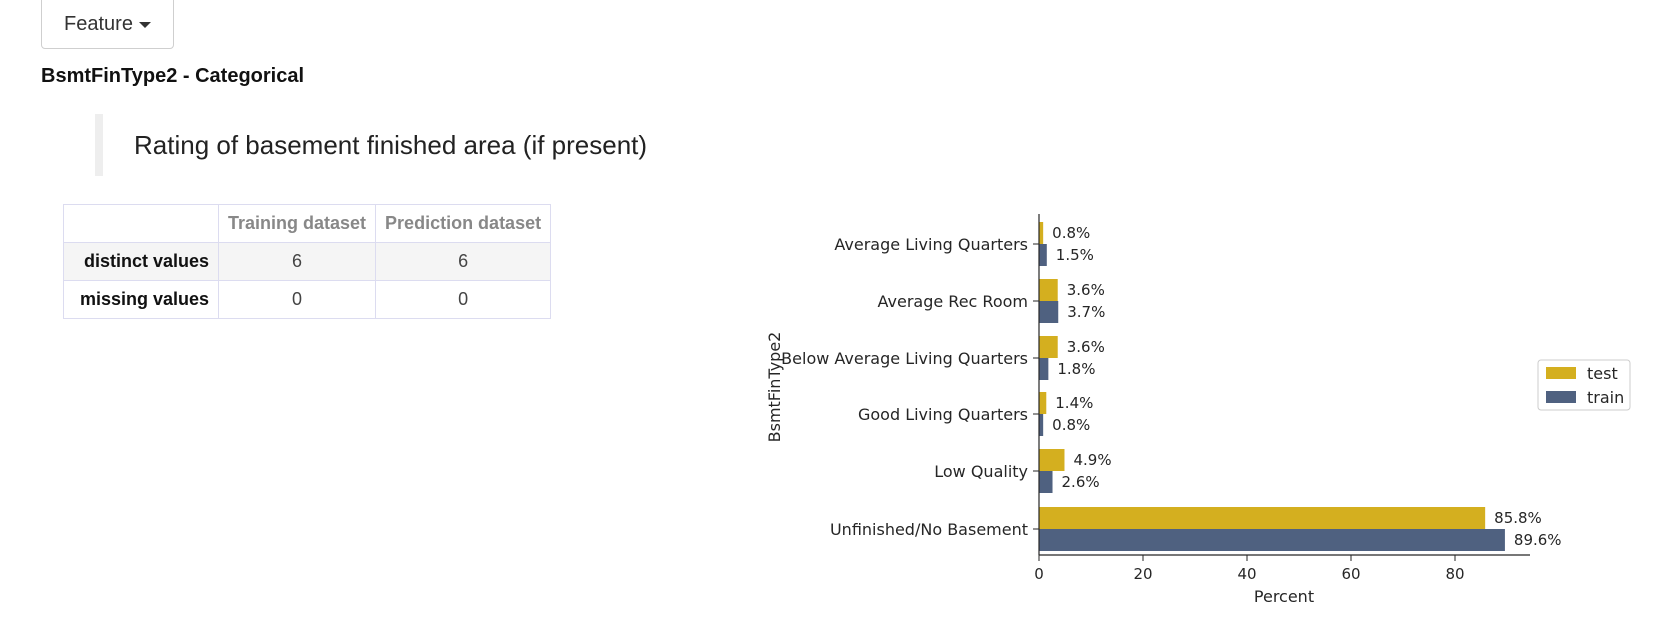 This screenshot has width=1660, height=644. I want to click on category-label: Low Quality, so click(981, 471).